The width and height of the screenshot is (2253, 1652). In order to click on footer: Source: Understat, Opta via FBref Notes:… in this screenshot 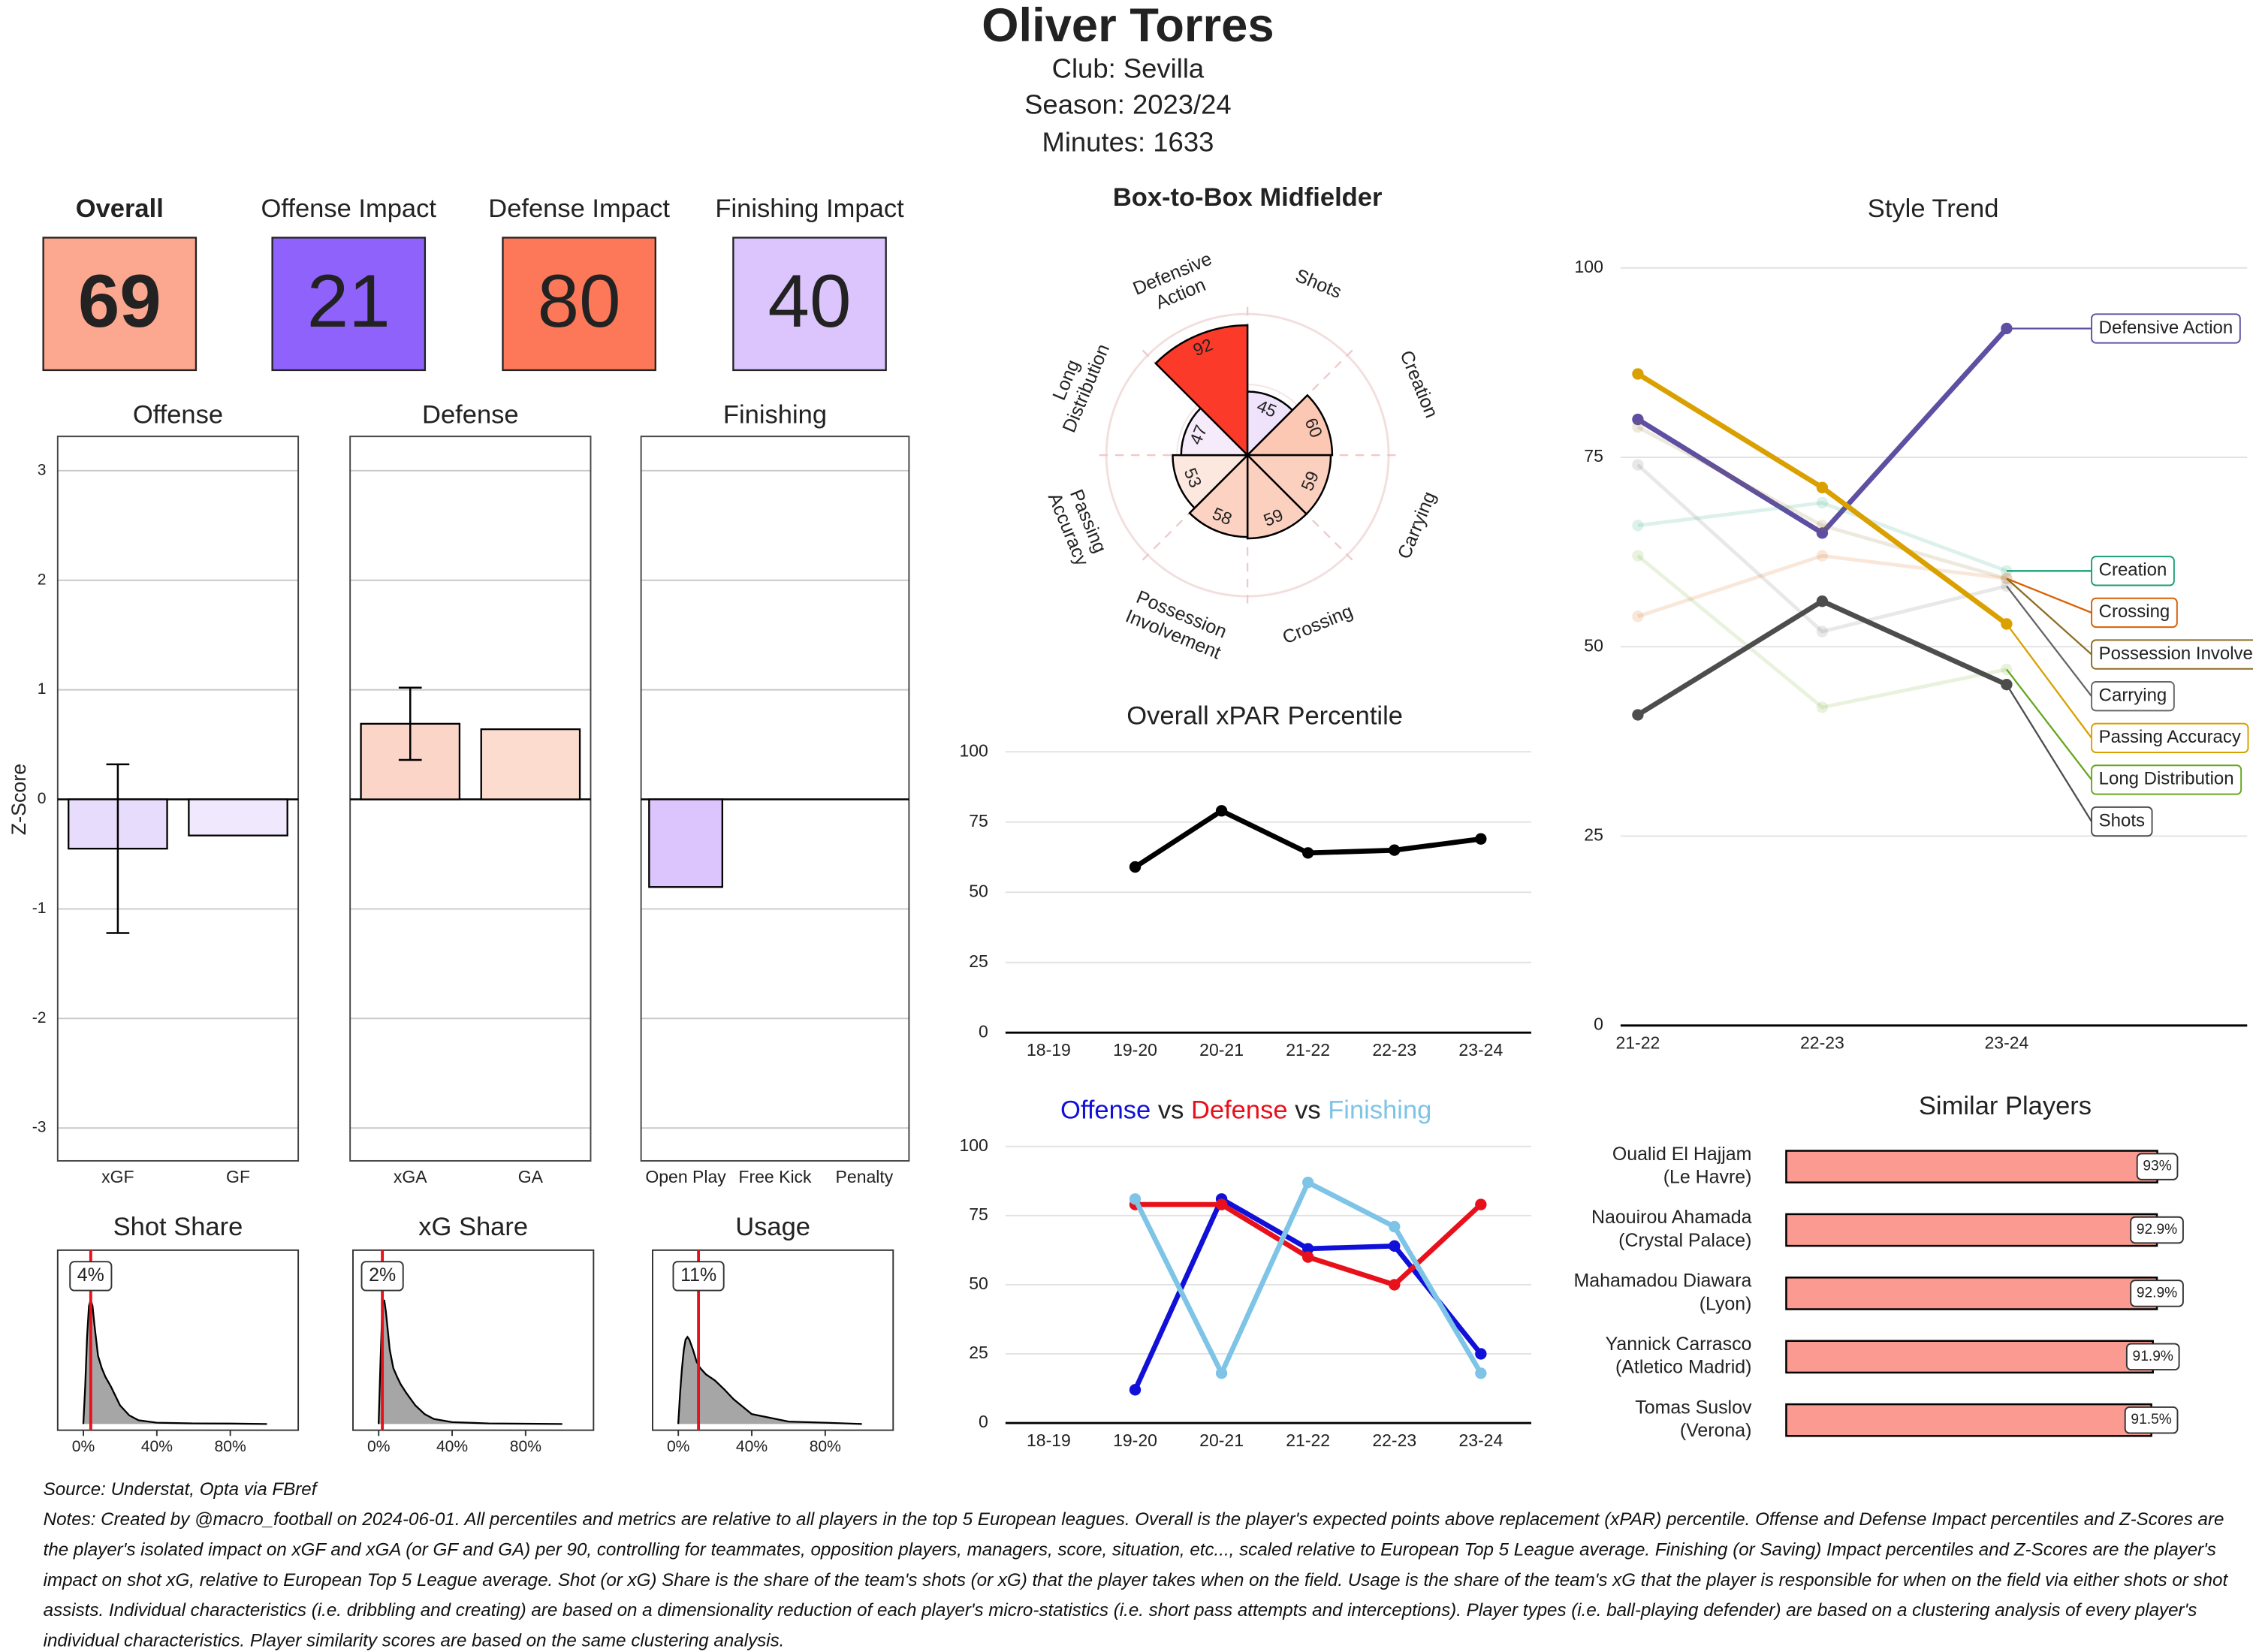, I will do `click(1136, 1565)`.